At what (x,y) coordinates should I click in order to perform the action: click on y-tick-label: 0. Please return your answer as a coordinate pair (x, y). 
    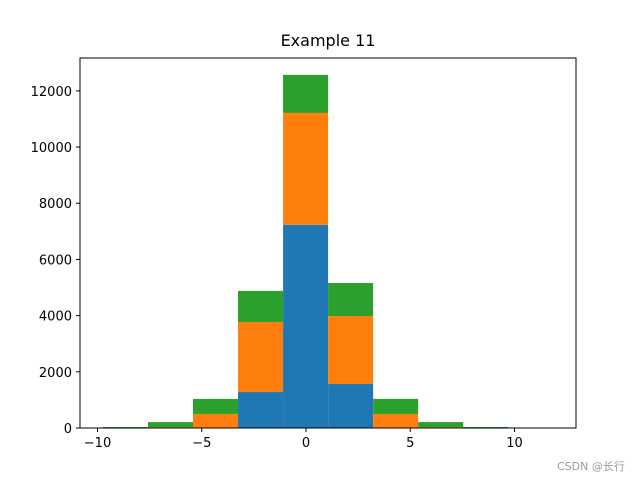
    Looking at the image, I should click on (68, 429).